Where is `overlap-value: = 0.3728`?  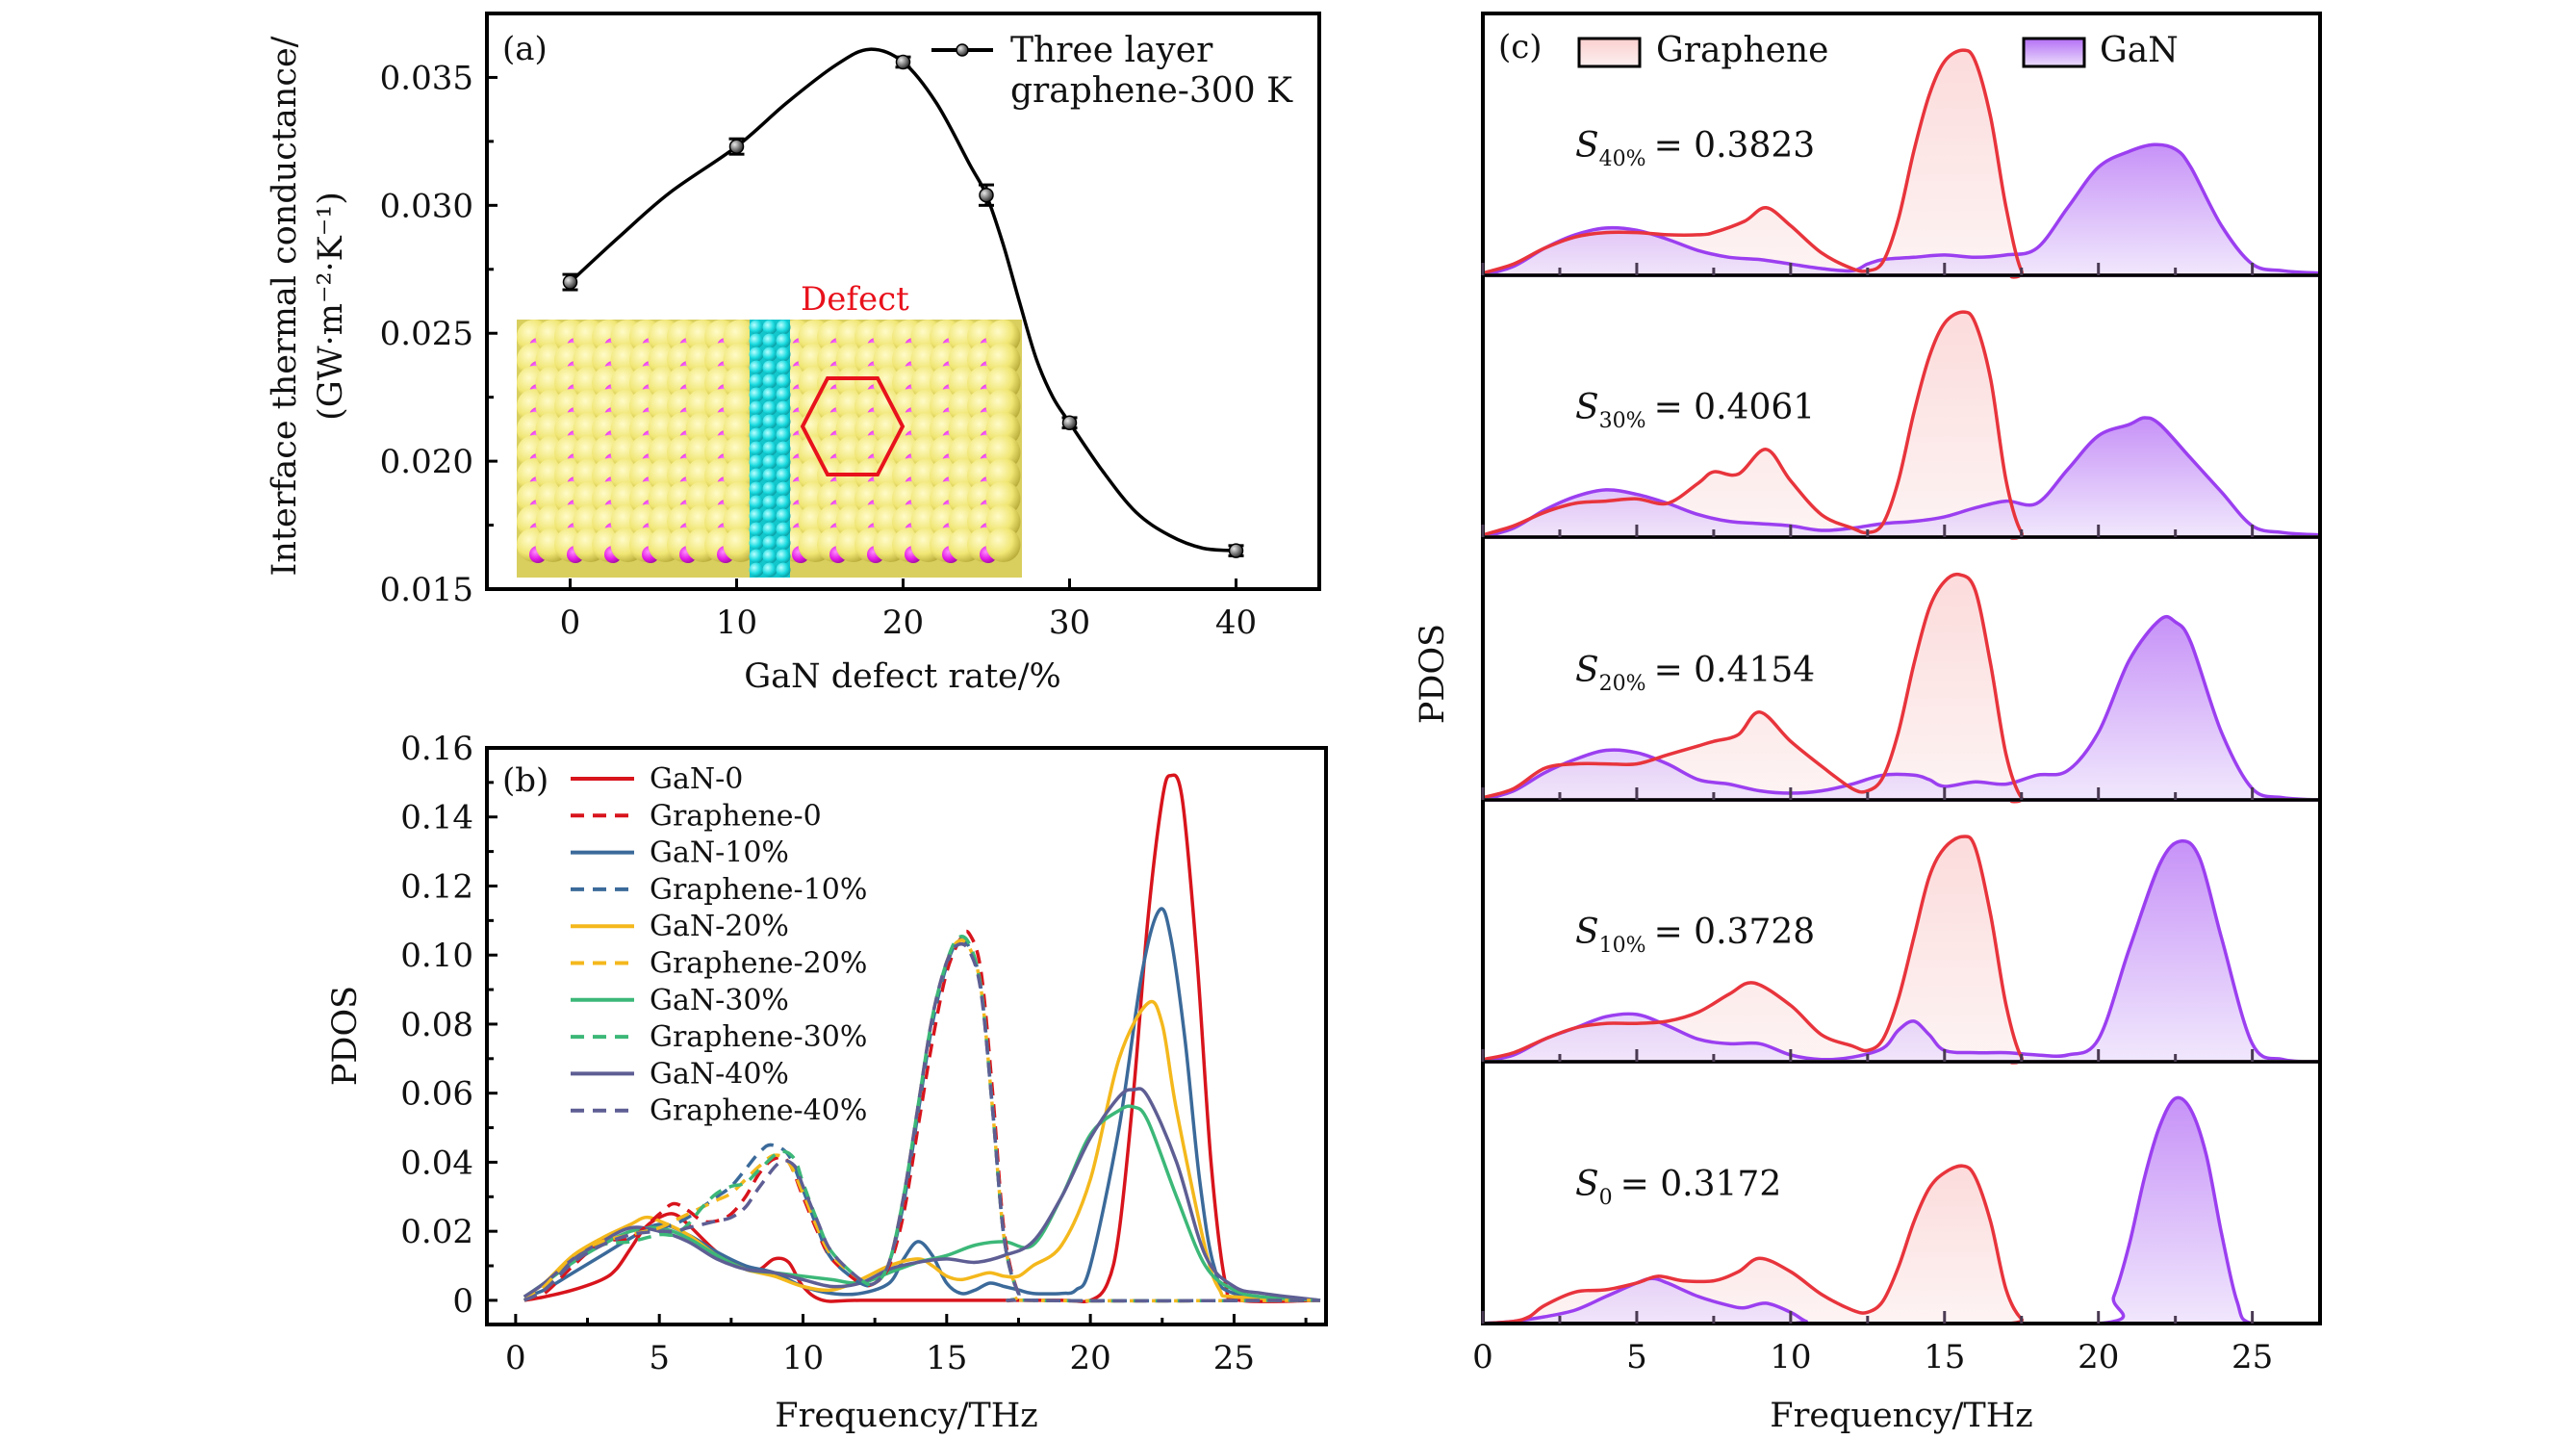
overlap-value: = 0.3728 is located at coordinates (1735, 932).